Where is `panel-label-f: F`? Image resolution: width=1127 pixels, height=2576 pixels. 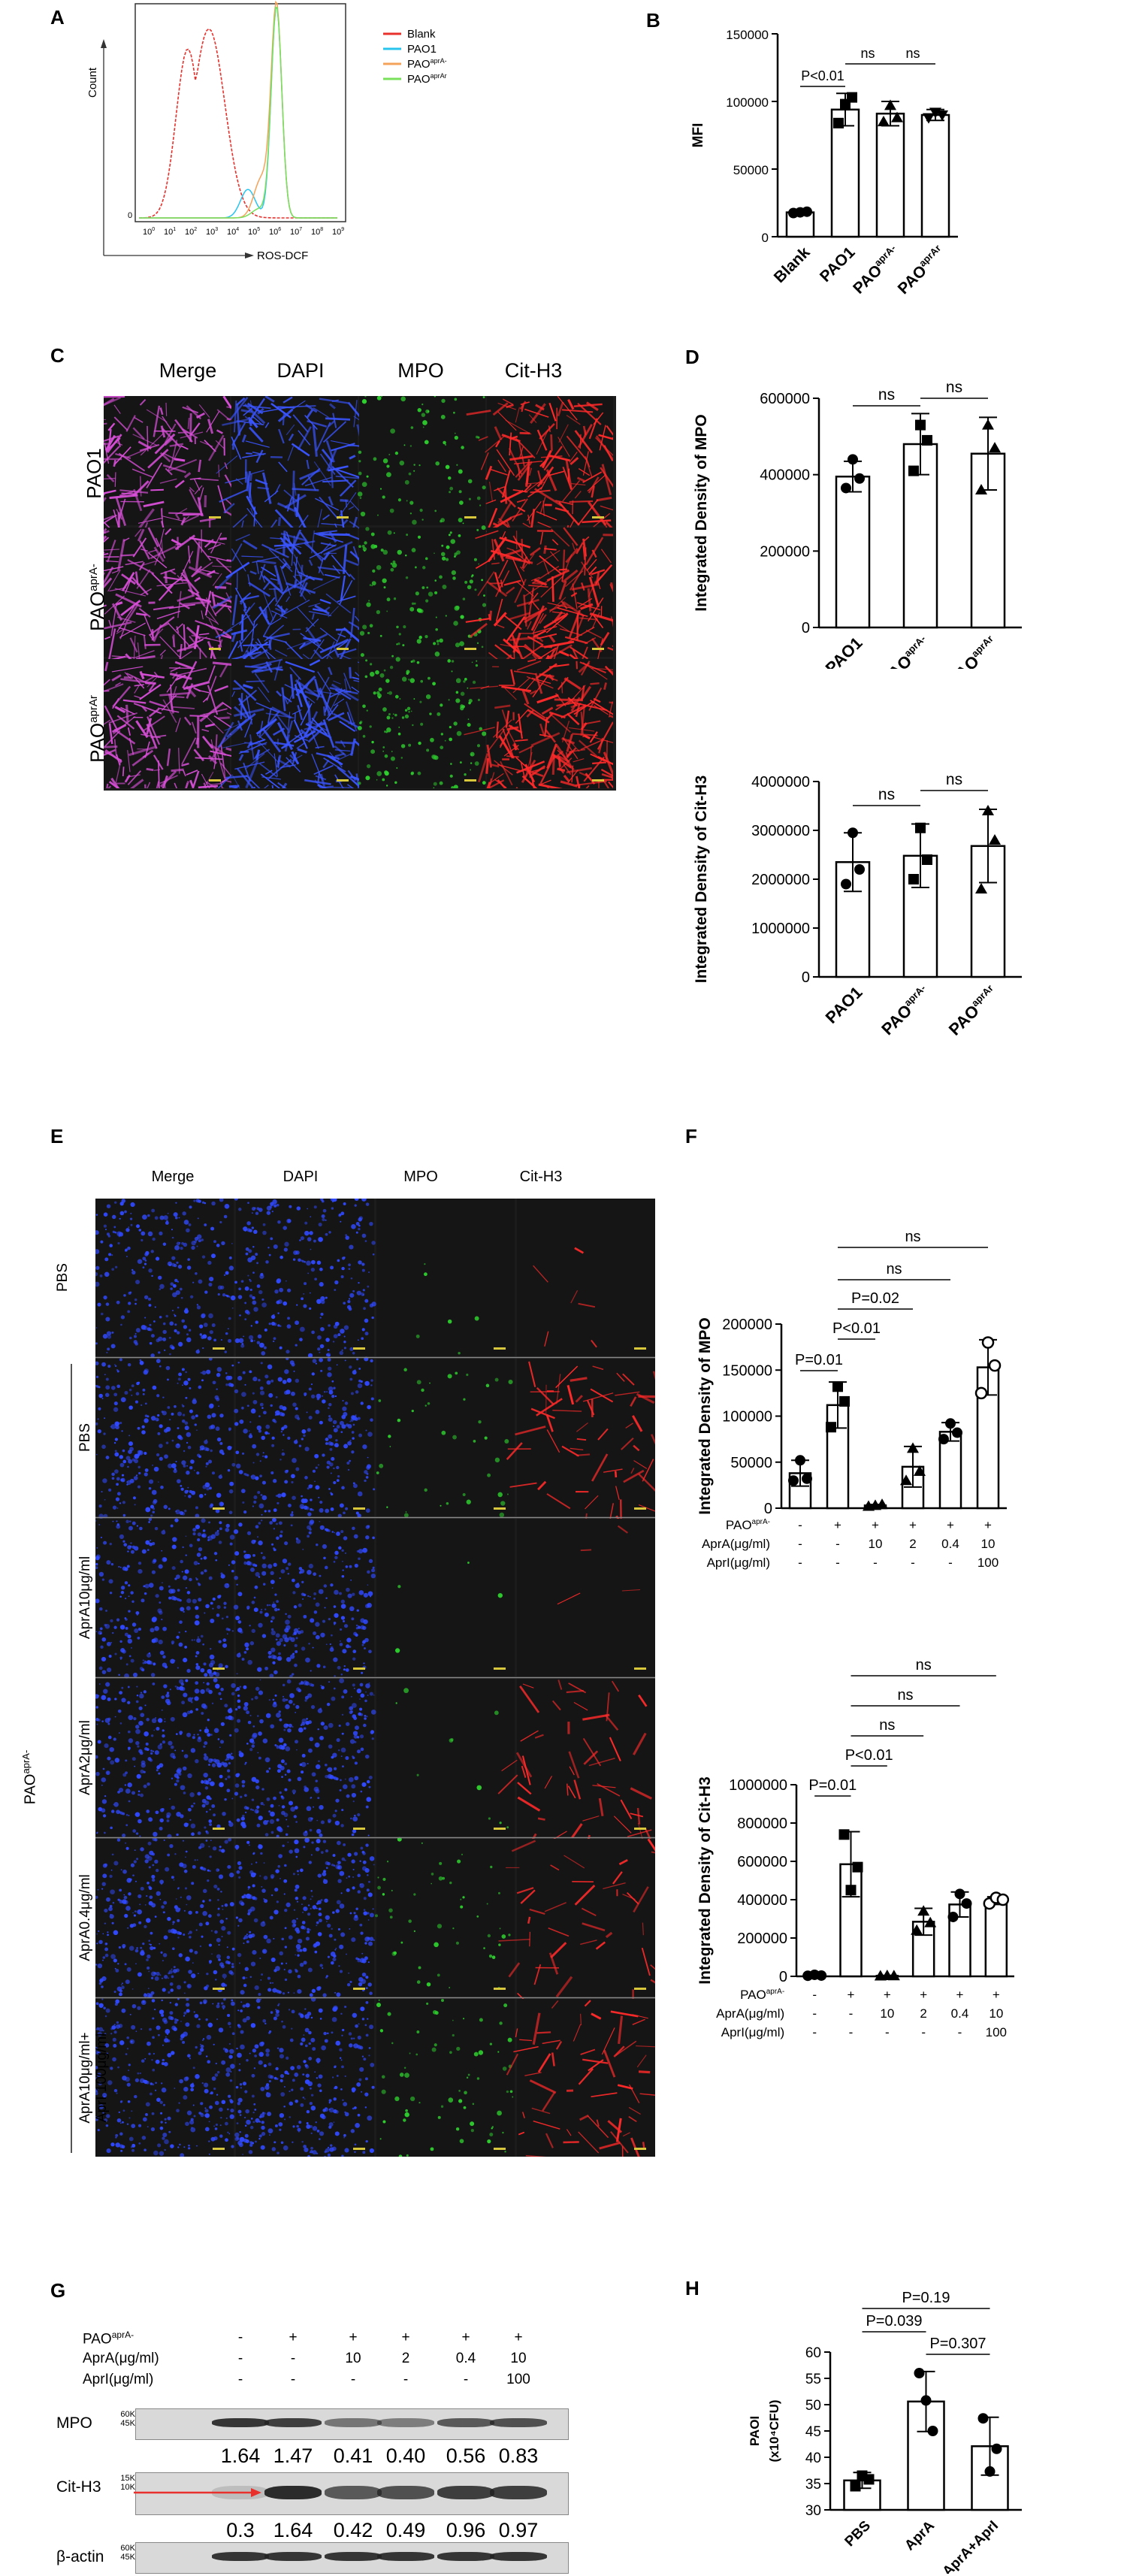 panel-label-f: F is located at coordinates (691, 1136).